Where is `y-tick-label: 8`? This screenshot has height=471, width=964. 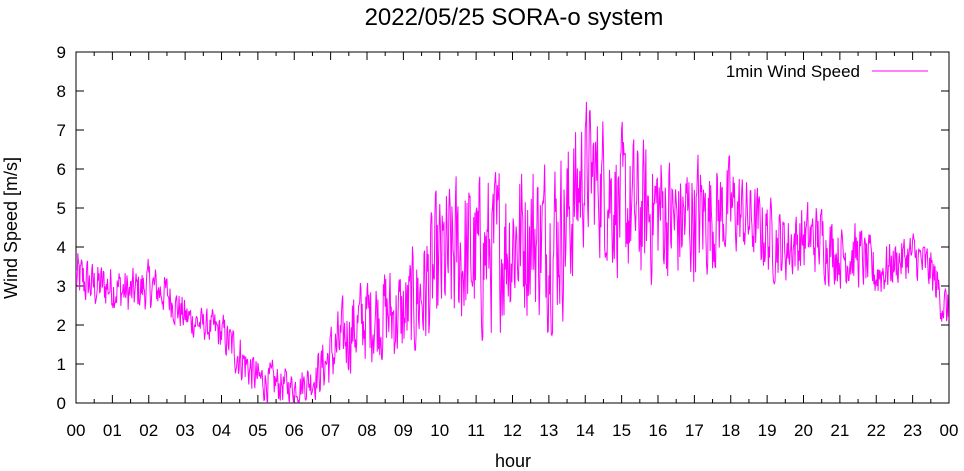
y-tick-label: 8 is located at coordinates (61, 91).